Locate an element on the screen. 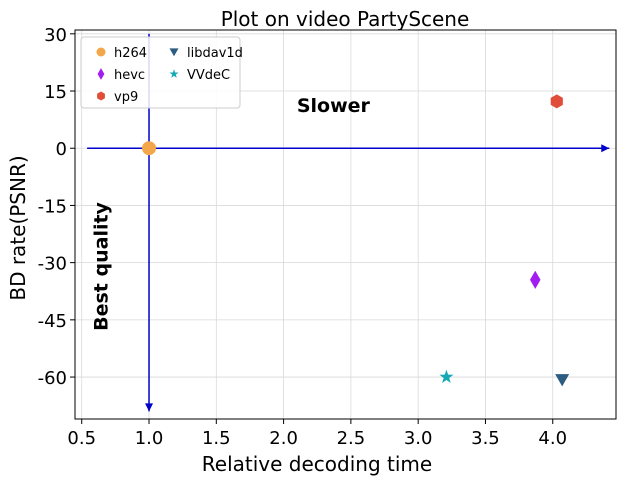 The width and height of the screenshot is (627, 484). legend-label: libdav1d is located at coordinates (215, 53).